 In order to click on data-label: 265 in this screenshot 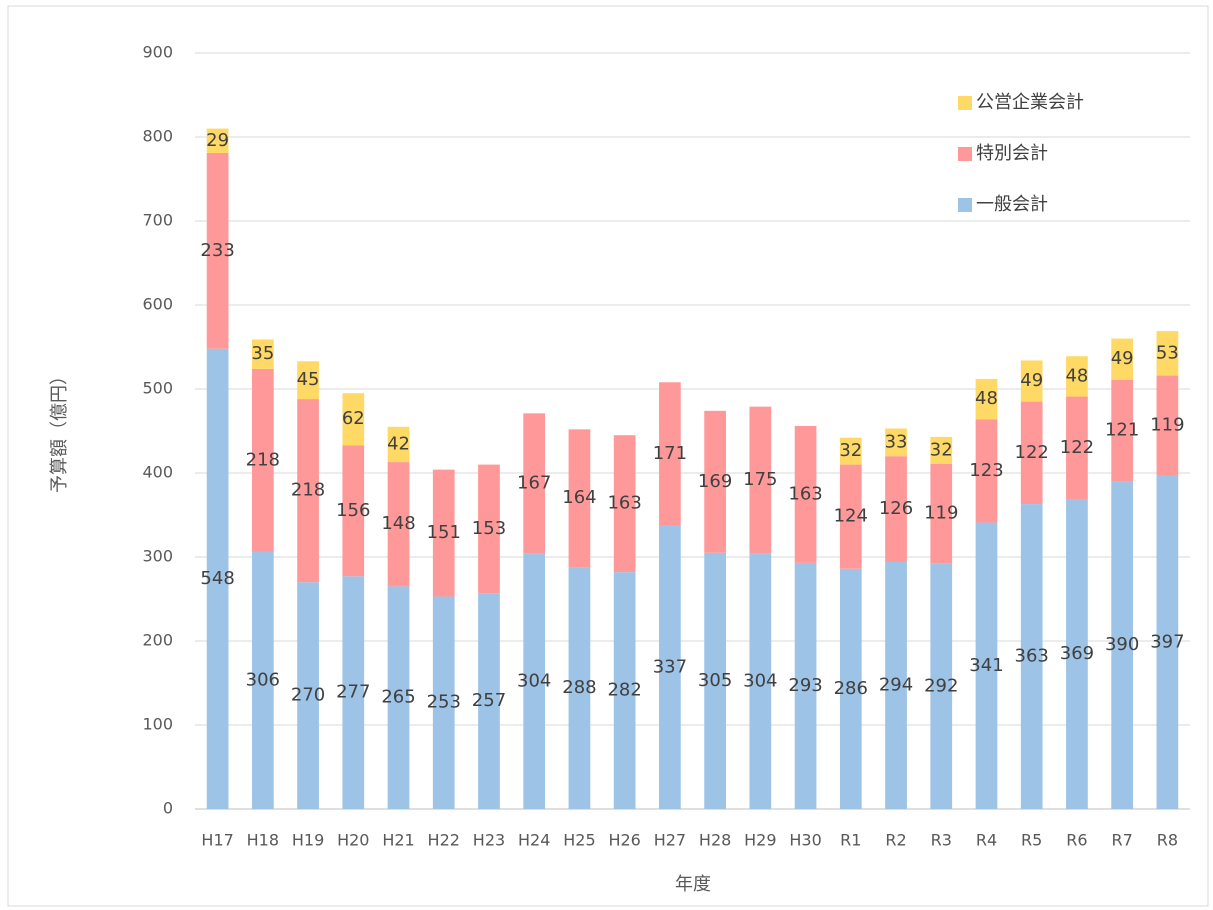, I will do `click(398, 697)`.